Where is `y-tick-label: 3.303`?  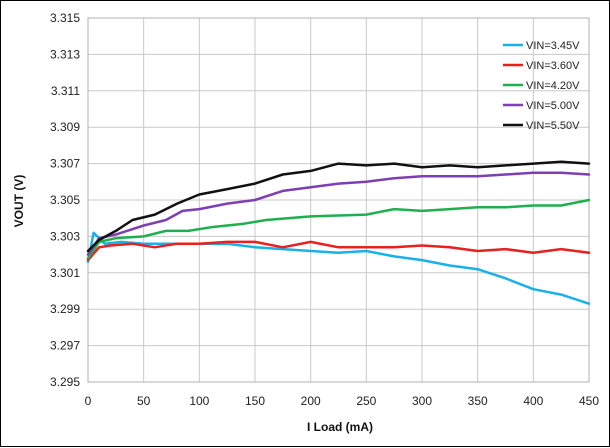 y-tick-label: 3.303 is located at coordinates (65, 236).